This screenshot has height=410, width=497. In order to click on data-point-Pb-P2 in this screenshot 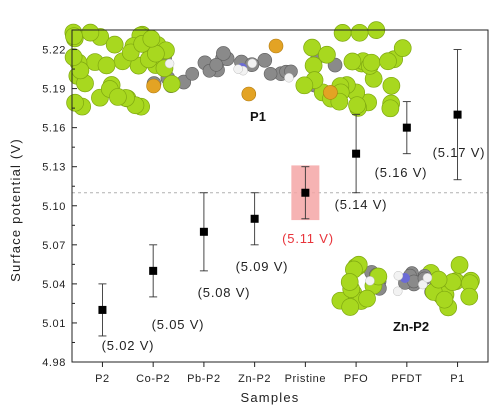, I will do `click(203, 232)`.